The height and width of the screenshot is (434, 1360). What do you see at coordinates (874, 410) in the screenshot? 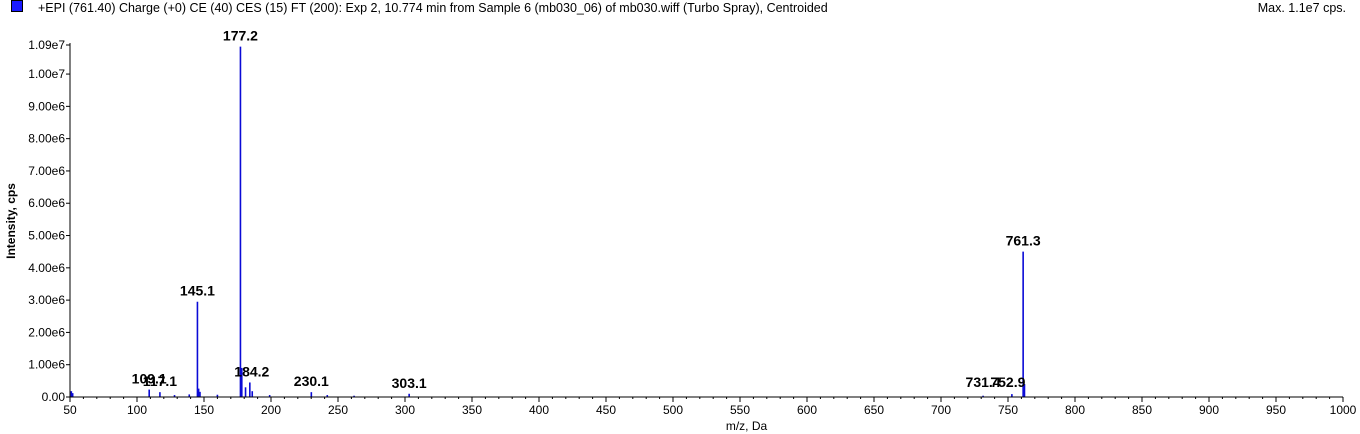
I see `x-tick-label: 650` at bounding box center [874, 410].